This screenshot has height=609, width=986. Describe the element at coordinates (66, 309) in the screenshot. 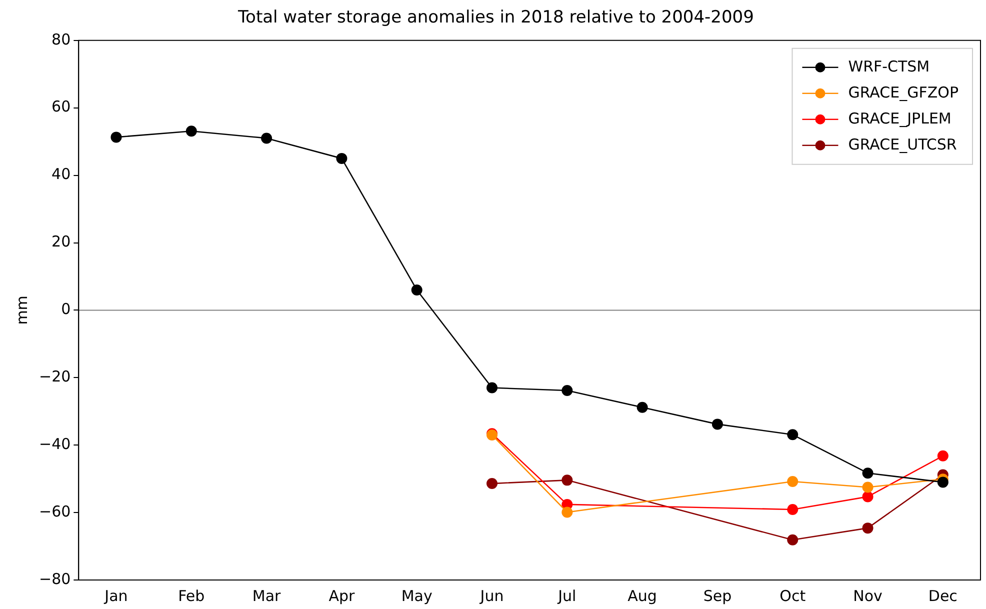

I see `y-tick-label: 0` at that location.